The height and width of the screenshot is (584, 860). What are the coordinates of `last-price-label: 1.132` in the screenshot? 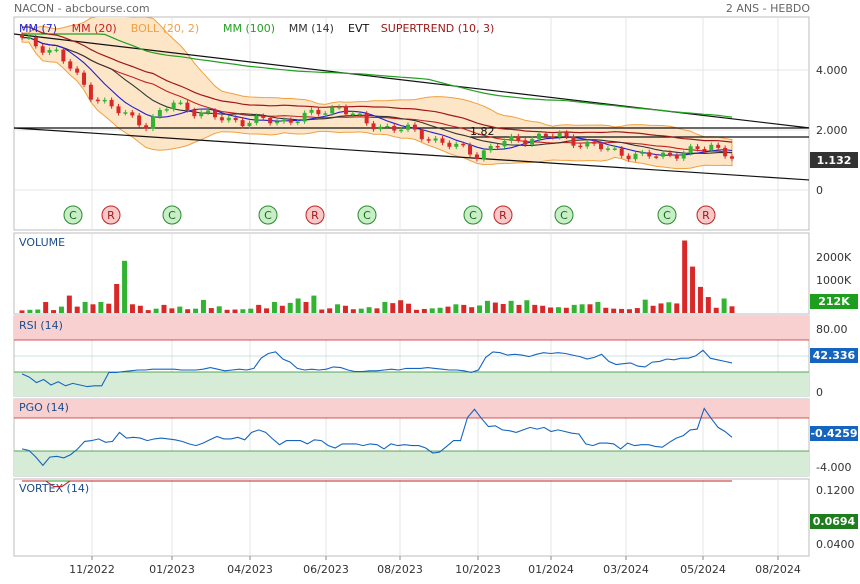 It's located at (834, 160).